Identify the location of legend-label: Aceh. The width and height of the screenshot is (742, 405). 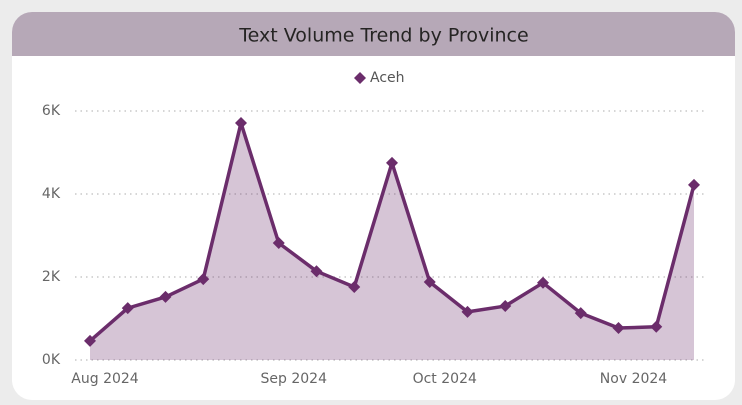
(387, 78).